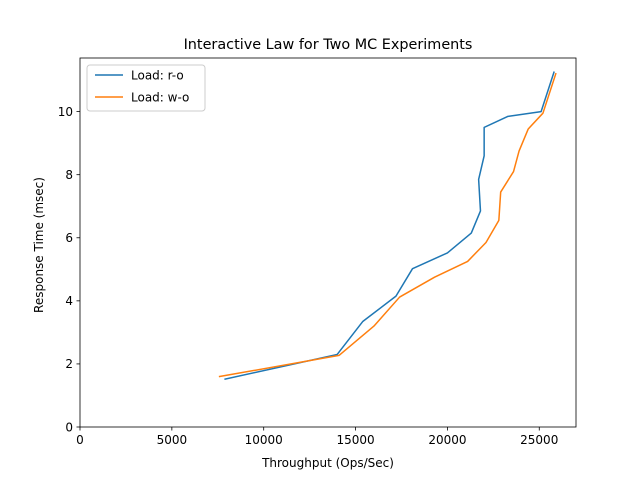  I want to click on y-tick-label: 0, so click(69, 427).